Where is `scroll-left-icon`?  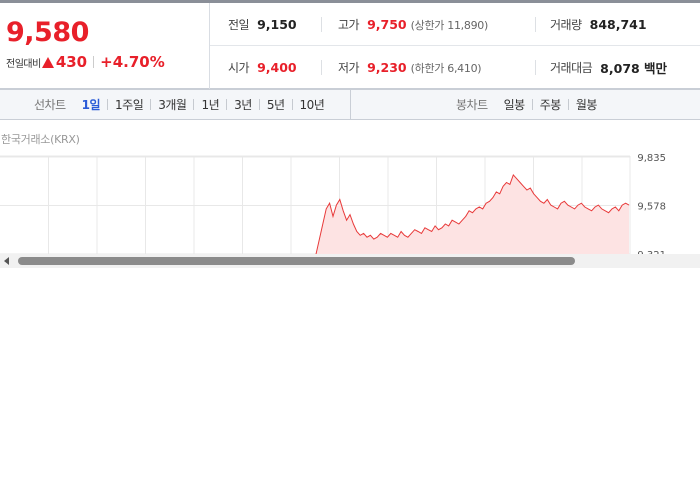 scroll-left-icon is located at coordinates (6, 261).